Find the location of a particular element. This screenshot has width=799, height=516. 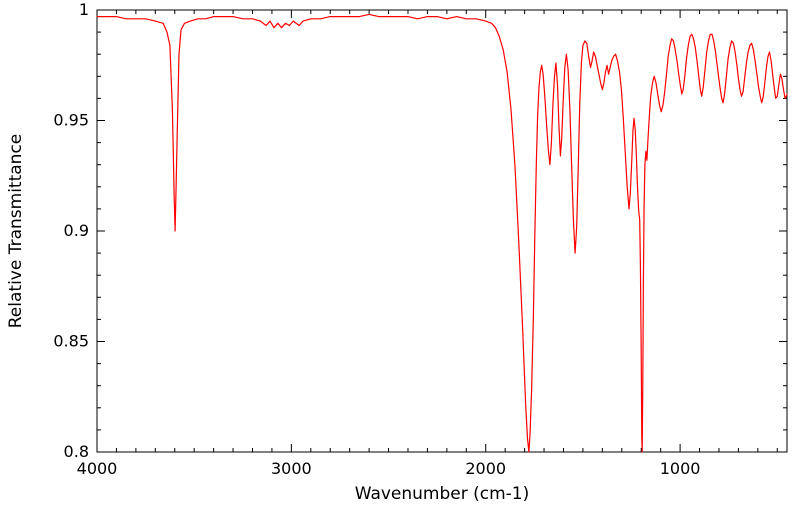

y-axis-title: Relative Transmittance is located at coordinates (16, 231).